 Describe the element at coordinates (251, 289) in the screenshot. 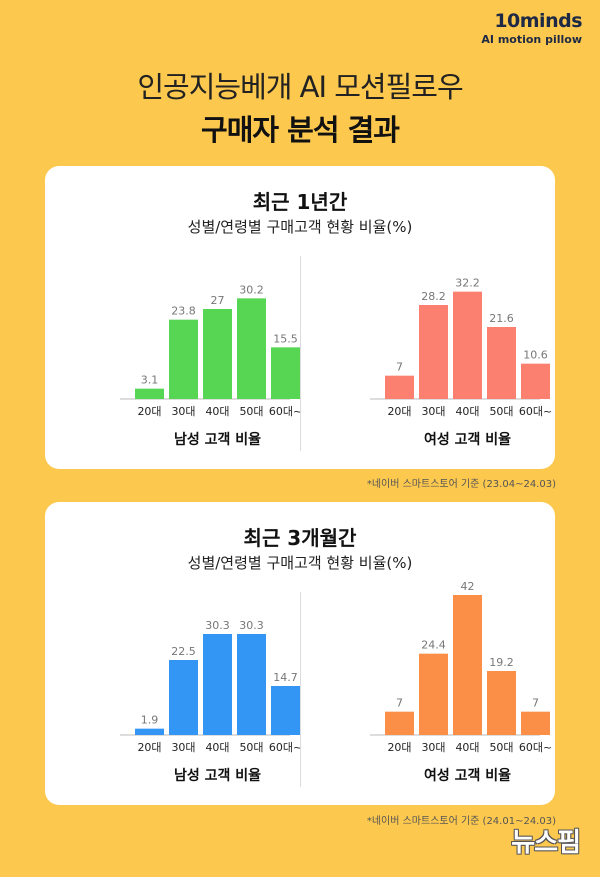

I see `bar-value-label: 30.2` at that location.